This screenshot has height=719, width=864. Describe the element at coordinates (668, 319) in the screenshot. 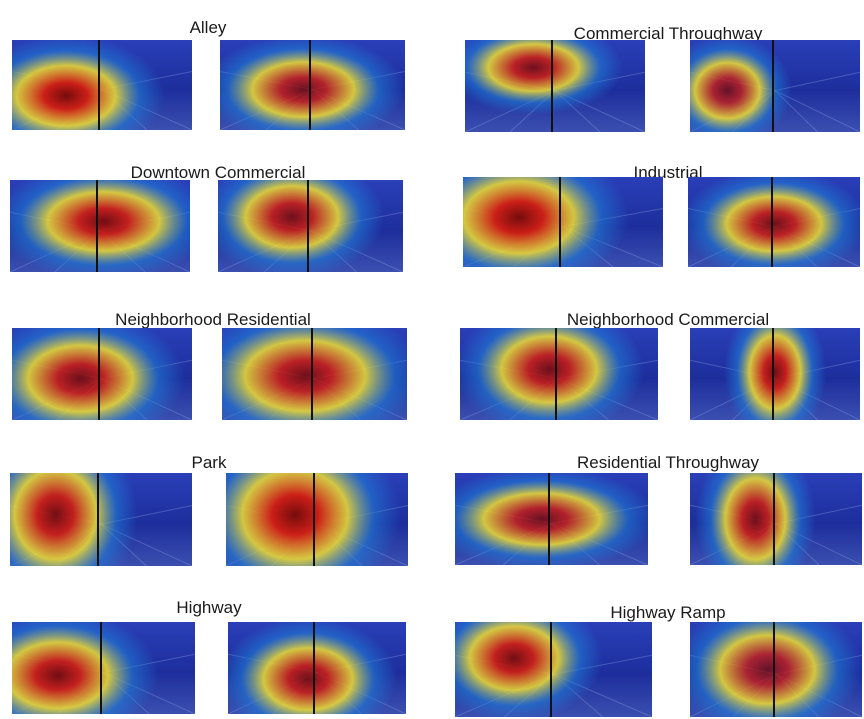

I see `panel-title: Neighborhood Commercial` at that location.